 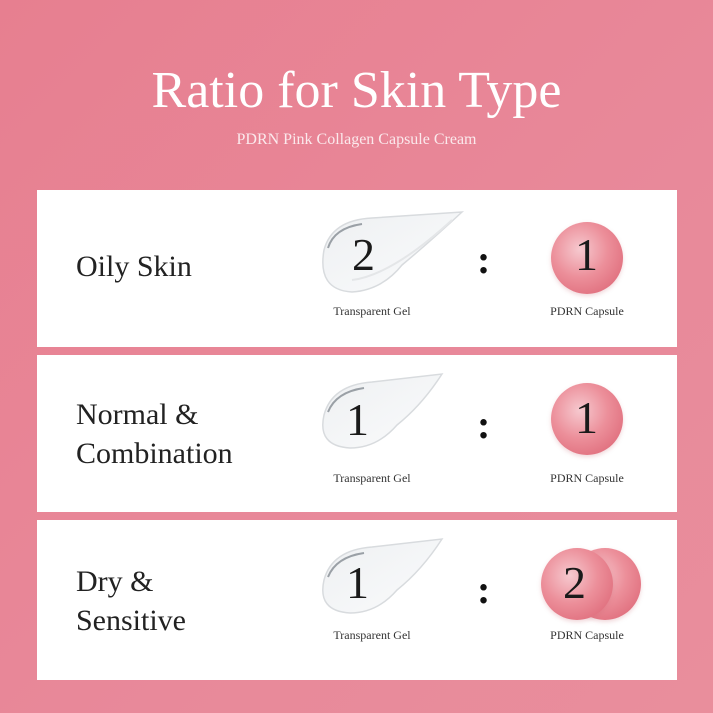 I want to click on skin-type-label: Oily Skin, so click(x=134, y=266).